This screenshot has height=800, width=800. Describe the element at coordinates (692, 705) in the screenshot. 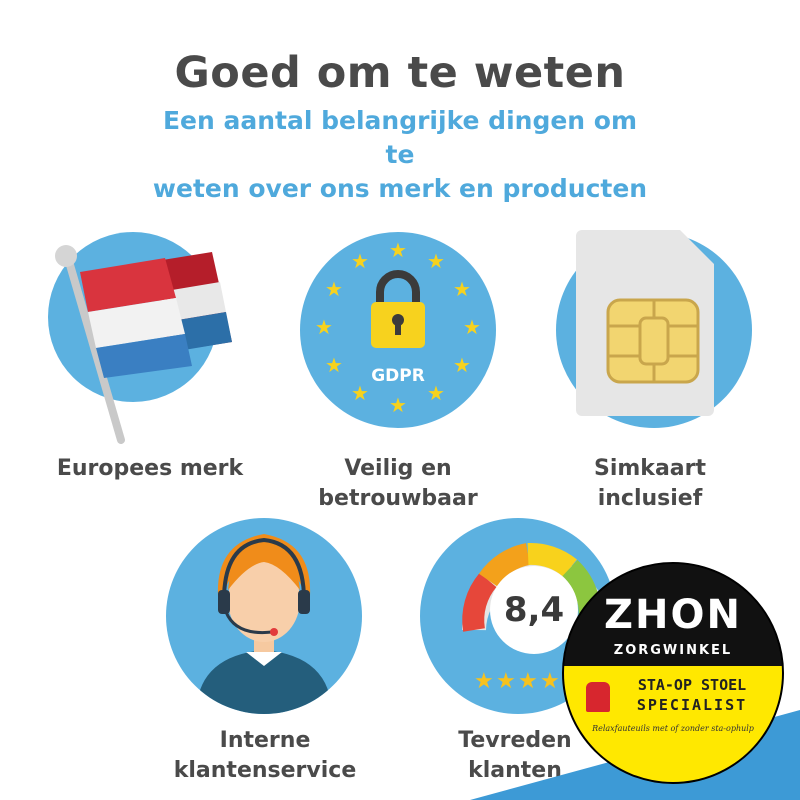

I see `badge-line2: SPECIALIST` at that location.